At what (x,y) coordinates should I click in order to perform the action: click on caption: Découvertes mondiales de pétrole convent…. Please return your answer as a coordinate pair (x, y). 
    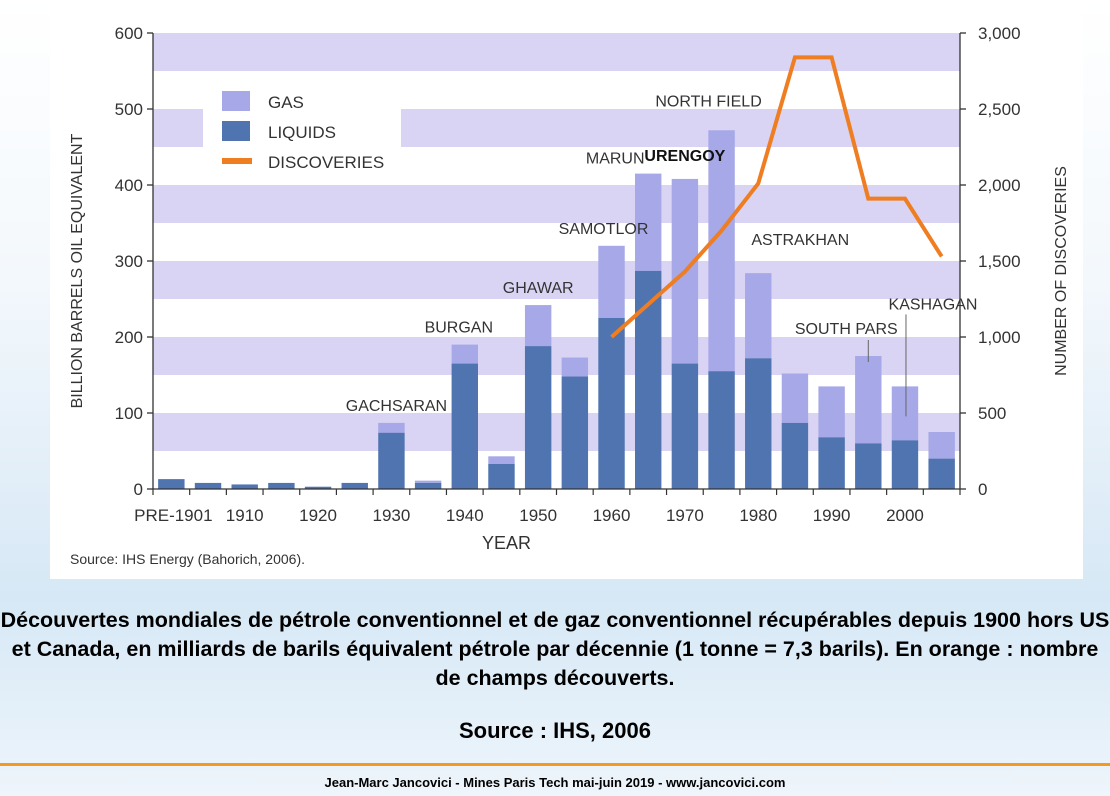
    Looking at the image, I should click on (555, 649).